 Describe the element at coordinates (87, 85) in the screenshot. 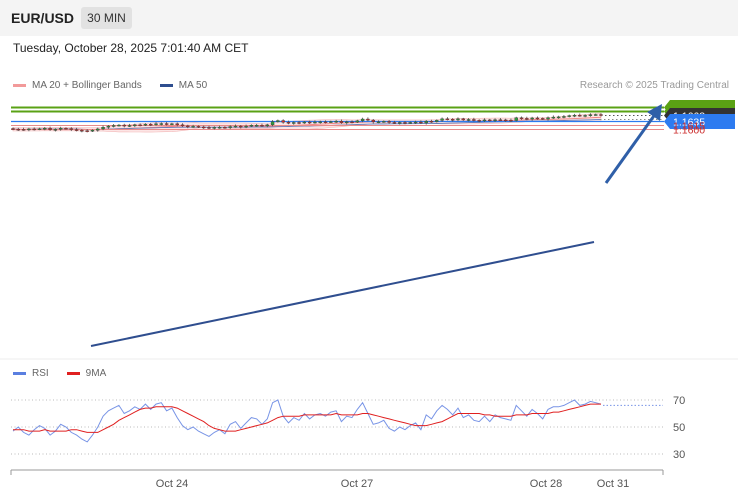

I see `ma20-legend-label: MA 20 + Bollinger Bands` at that location.